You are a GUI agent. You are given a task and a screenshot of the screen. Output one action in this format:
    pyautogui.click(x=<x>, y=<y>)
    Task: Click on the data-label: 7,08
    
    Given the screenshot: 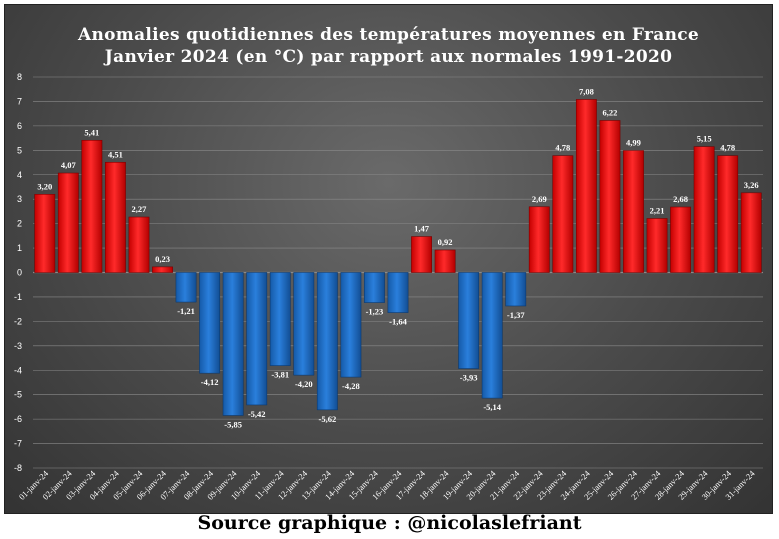 What is the action you would take?
    pyautogui.click(x=586, y=91)
    